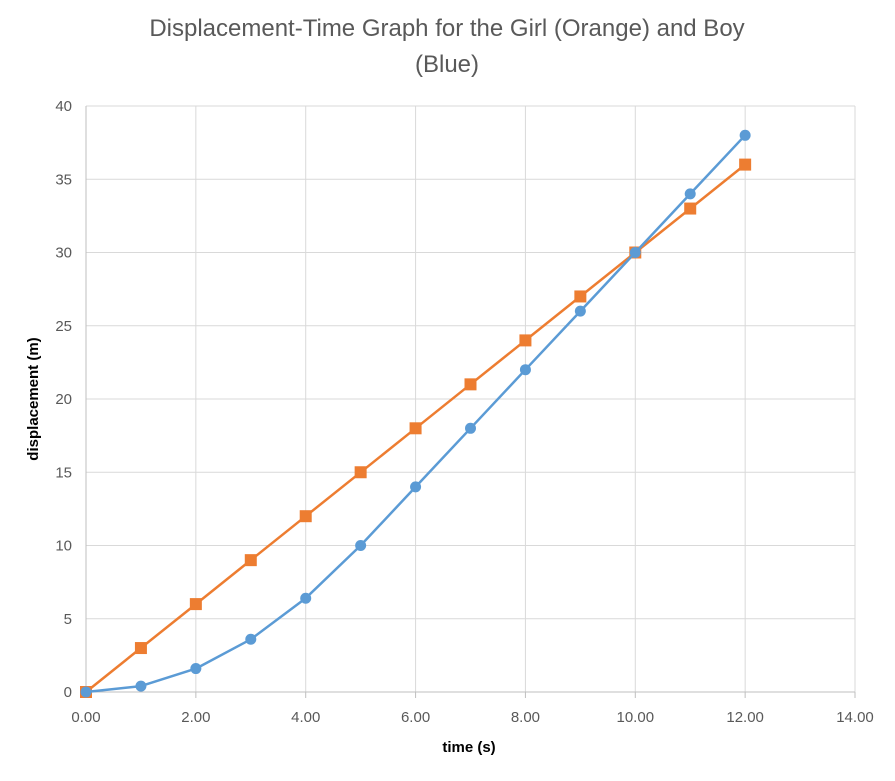 This screenshot has width=895, height=781. Describe the element at coordinates (745, 717) in the screenshot. I see `x-tick-label: 12.00` at that location.